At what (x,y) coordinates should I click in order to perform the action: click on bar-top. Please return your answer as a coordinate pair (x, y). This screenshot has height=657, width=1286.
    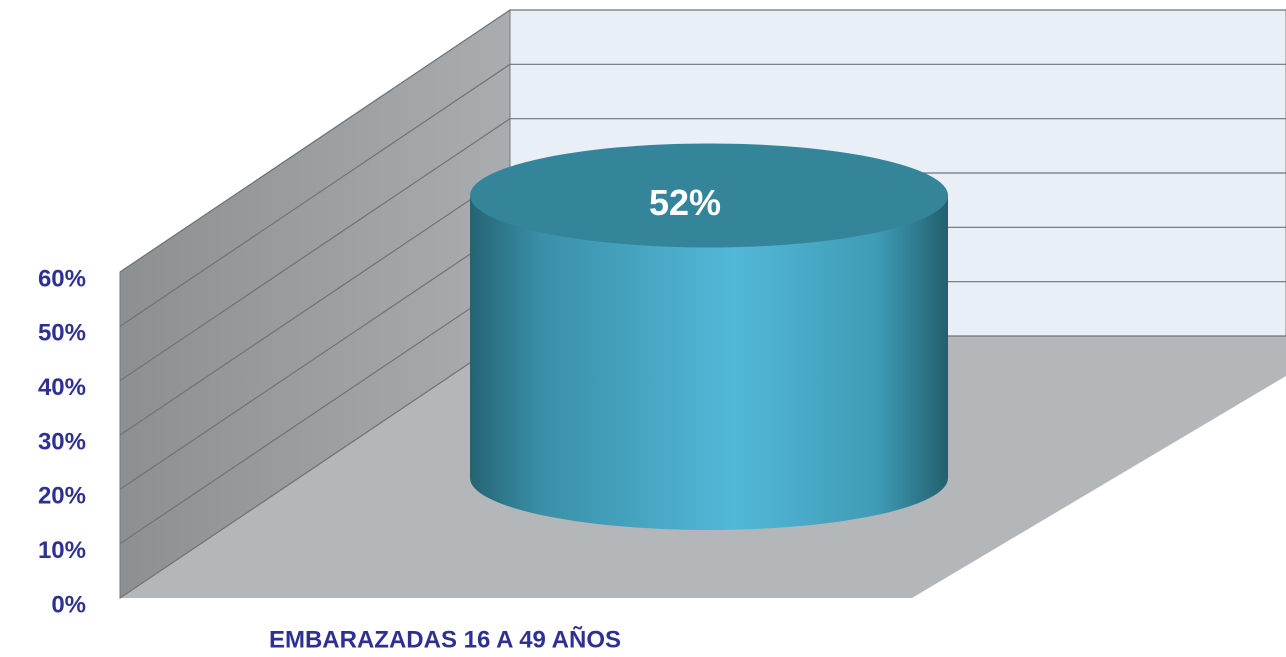
    Looking at the image, I should click on (709, 195).